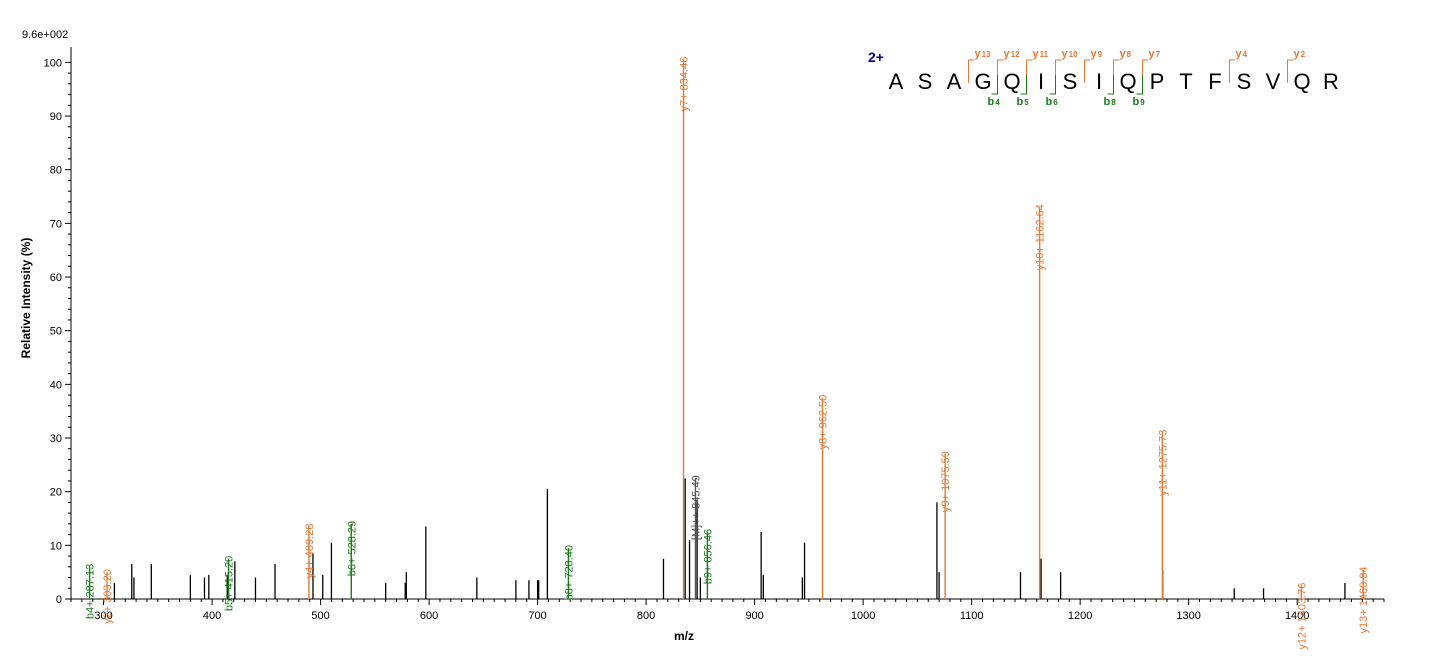 This screenshot has width=1436, height=658. Describe the element at coordinates (569, 572) in the screenshot. I see `peak-label: b8+ 728.40` at that location.